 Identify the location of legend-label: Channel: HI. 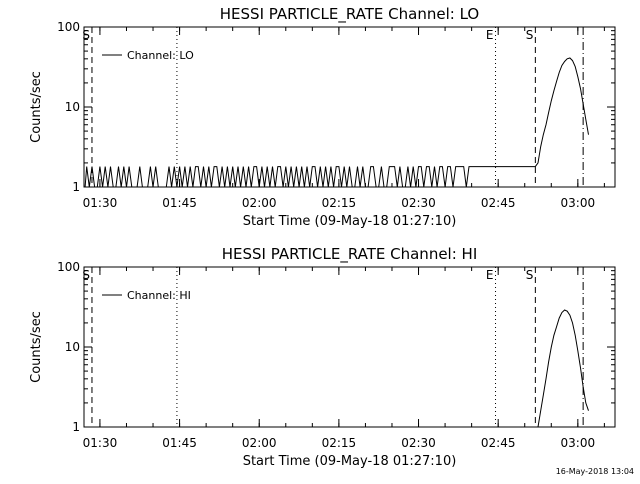
(159, 295).